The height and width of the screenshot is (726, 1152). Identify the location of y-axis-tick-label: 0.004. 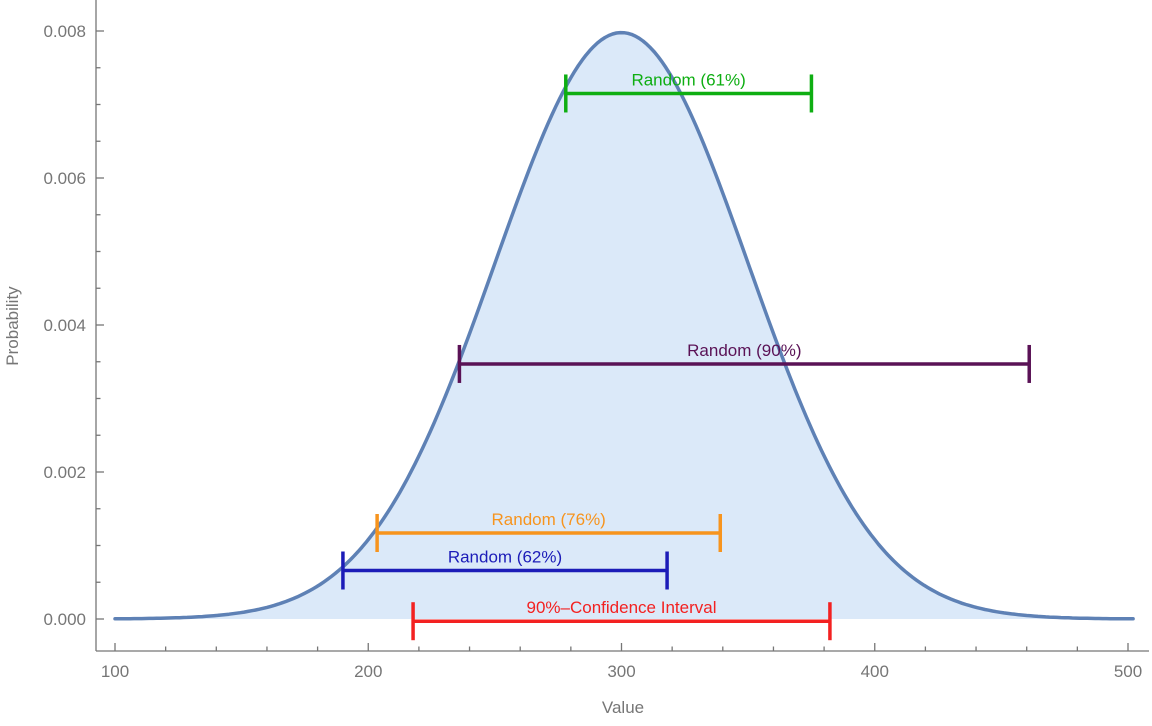
(64, 325).